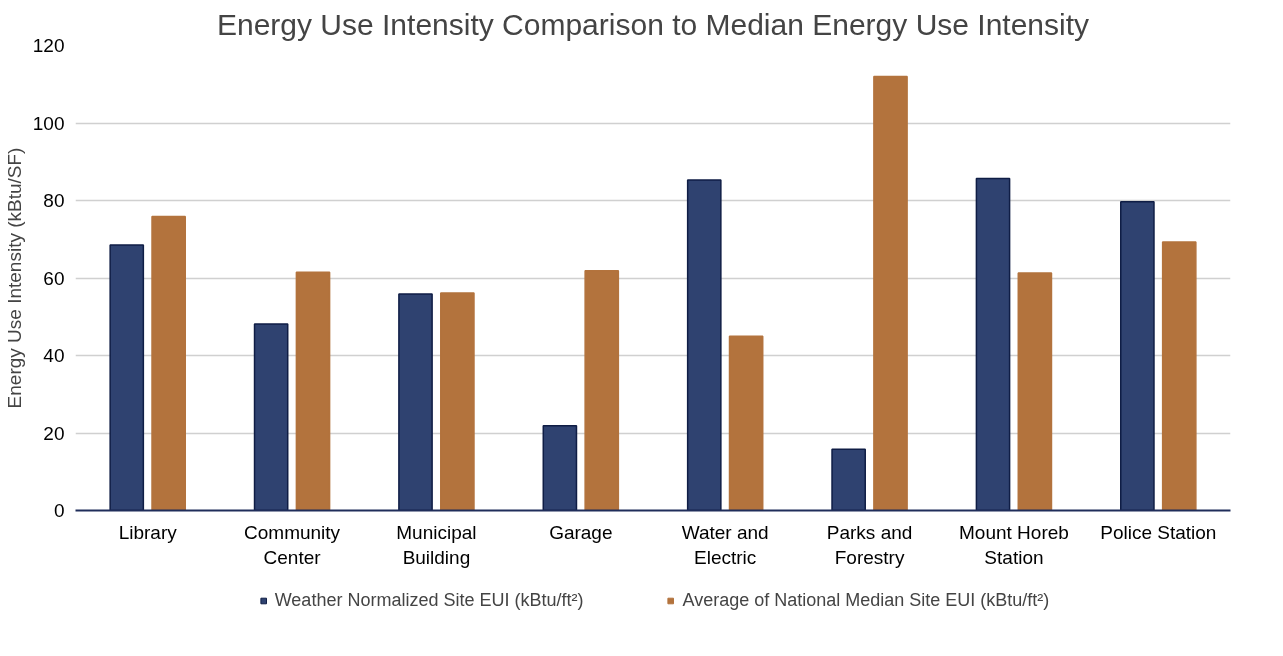  I want to click on legend-label: Weather Normalized Site EUI (kBtu/ft²), so click(429, 600).